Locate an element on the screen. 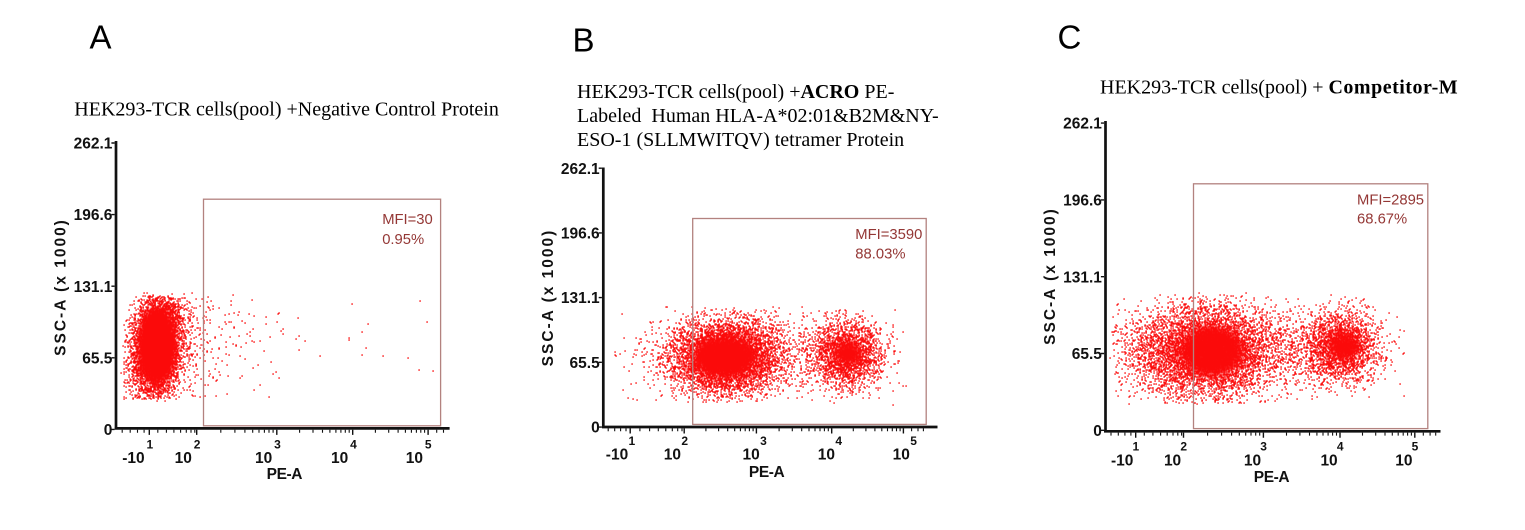 This screenshot has height=530, width=1525. svg-text:HEK293-TCR cells(pool) + Compe: HEK293-TCR cells(pool) + Competitor-M is located at coordinates (1279, 88).